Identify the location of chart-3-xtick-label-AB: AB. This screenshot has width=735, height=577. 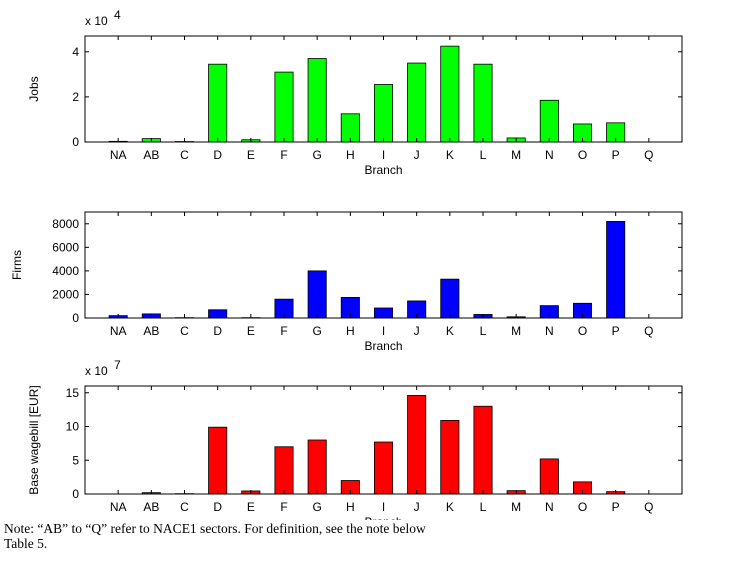
(151, 507).